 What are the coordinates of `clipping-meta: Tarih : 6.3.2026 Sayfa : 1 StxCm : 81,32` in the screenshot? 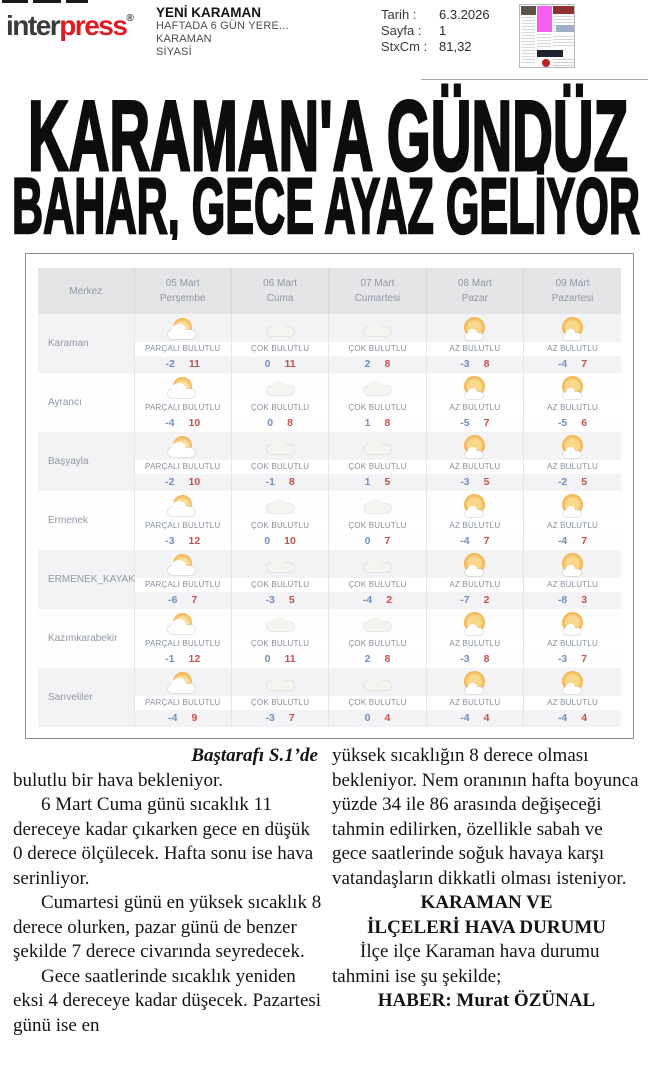 It's located at (435, 31).